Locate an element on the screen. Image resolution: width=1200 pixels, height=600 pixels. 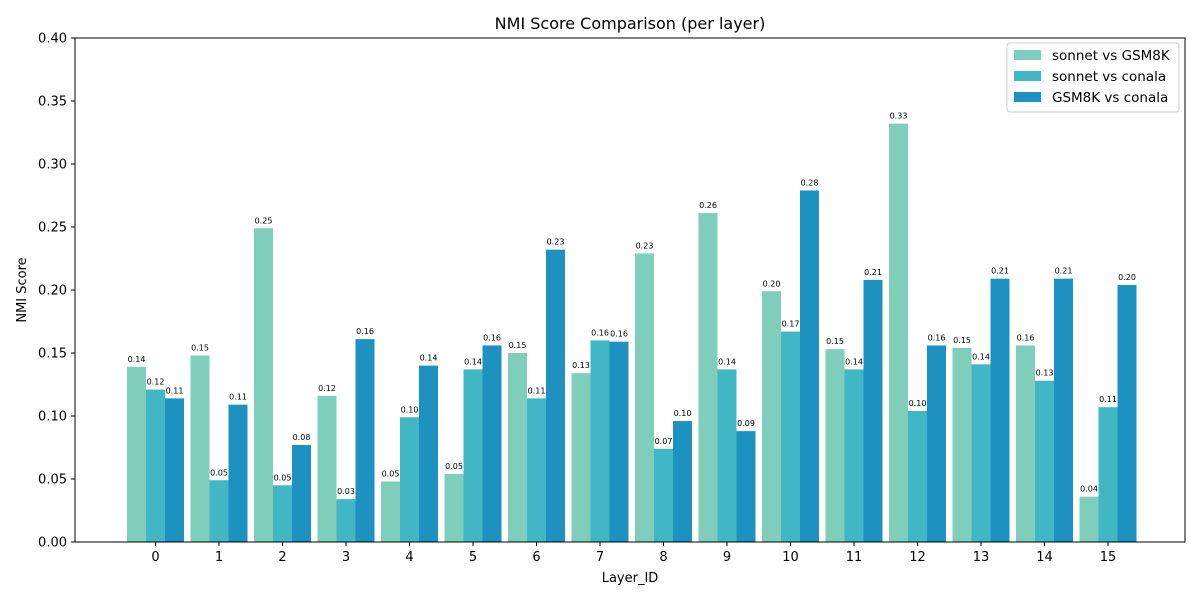
data-label-layer-12-series-2: 0.16 is located at coordinates (937, 337).